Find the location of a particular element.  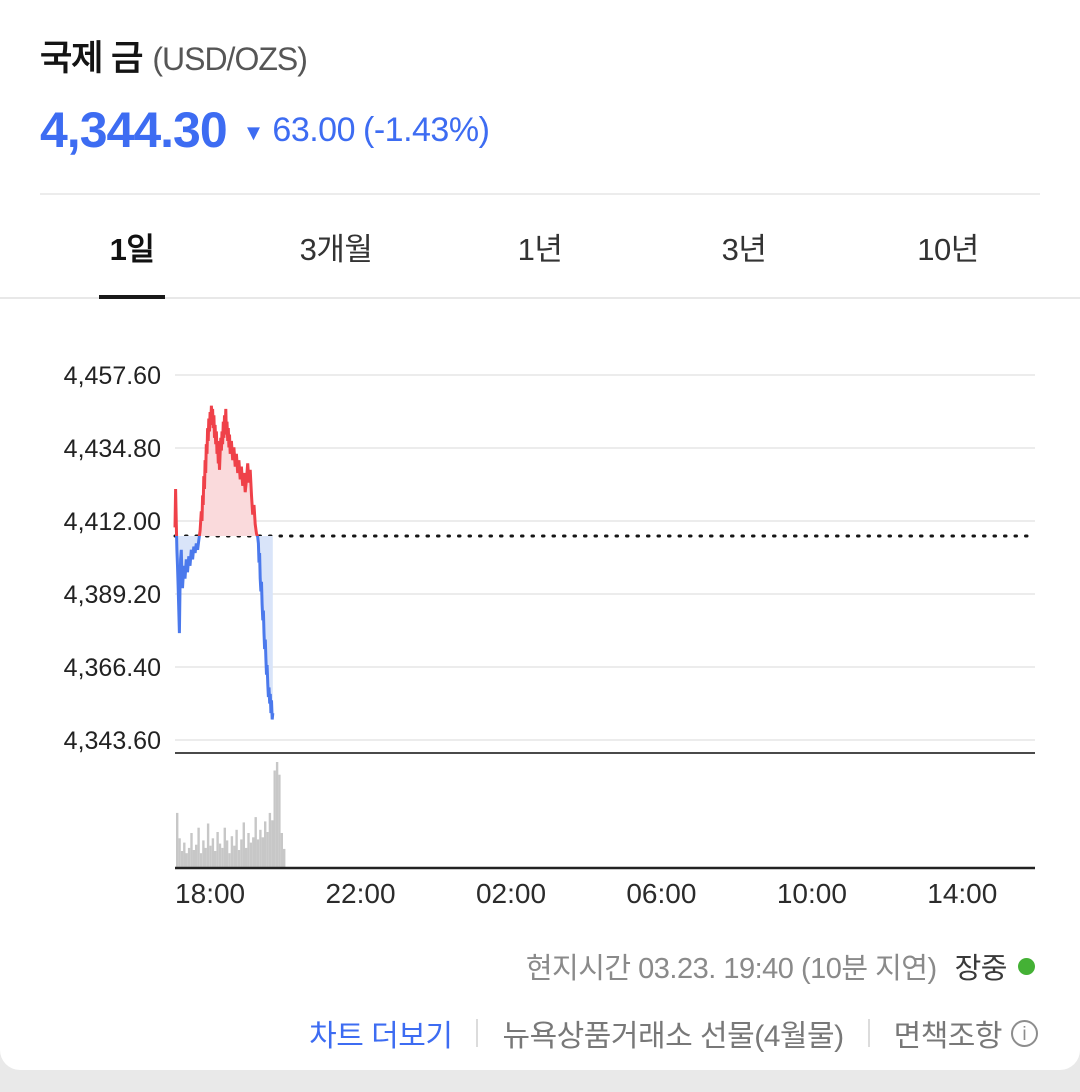

price-down-arrow-icon: ▼ is located at coordinates (253, 132).